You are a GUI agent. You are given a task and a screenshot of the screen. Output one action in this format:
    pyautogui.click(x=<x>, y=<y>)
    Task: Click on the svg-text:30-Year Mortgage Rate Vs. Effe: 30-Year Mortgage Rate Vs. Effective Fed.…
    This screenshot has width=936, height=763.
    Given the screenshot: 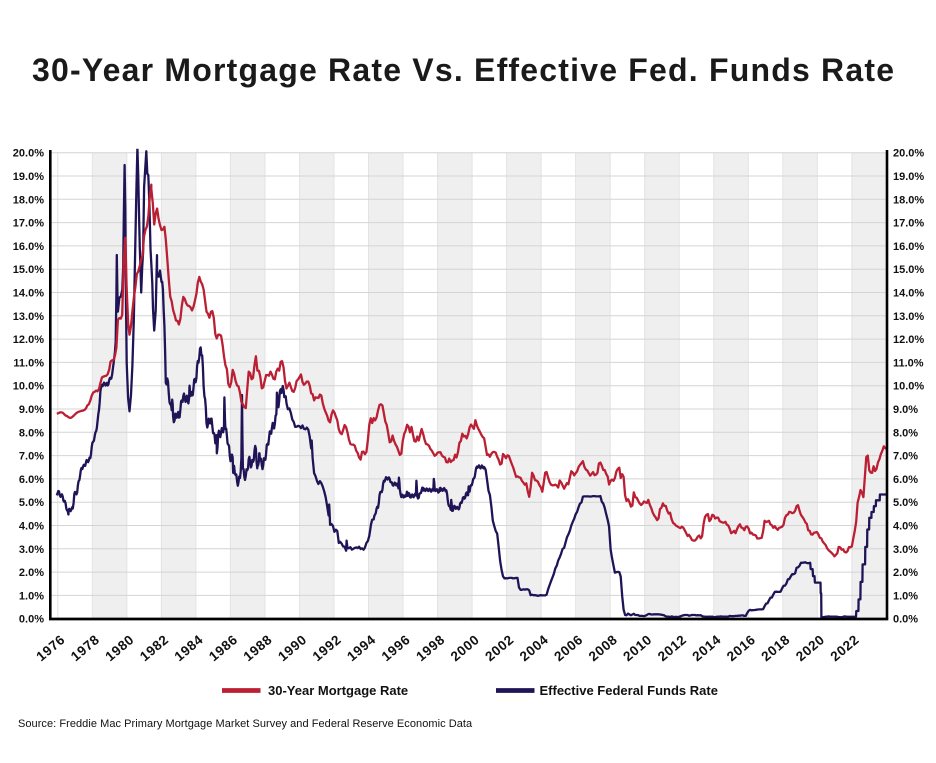 What is the action you would take?
    pyautogui.click(x=463, y=70)
    